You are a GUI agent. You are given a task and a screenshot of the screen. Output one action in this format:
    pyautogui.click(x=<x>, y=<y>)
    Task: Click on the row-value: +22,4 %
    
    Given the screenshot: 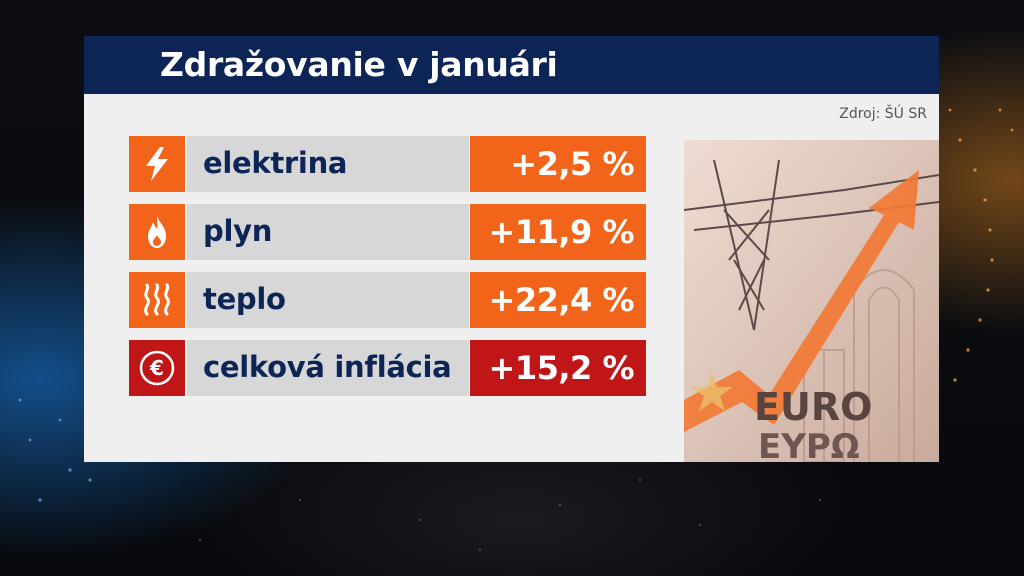 What is the action you would take?
    pyautogui.click(x=561, y=300)
    